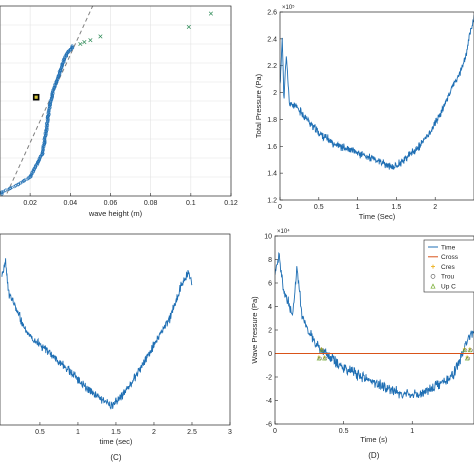 This screenshot has height=474, width=474. I want to click on y-axis-label: Total Pressure (Pa), so click(258, 105).